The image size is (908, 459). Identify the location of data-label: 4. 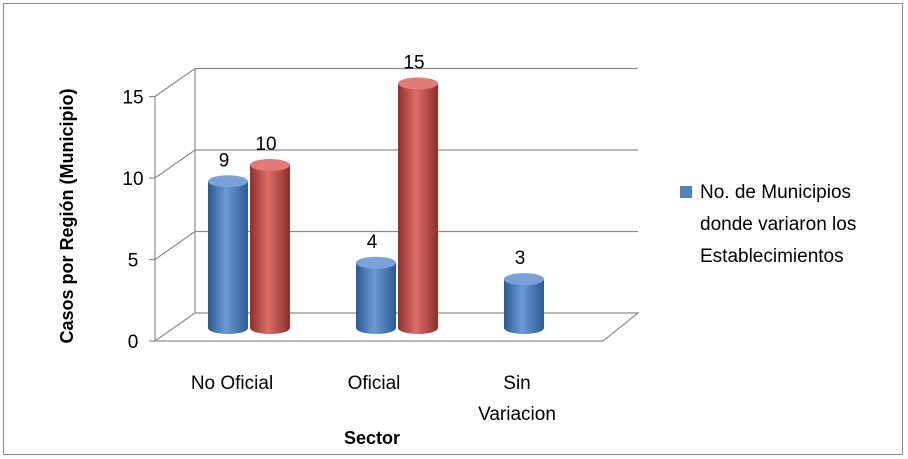
(372, 242).